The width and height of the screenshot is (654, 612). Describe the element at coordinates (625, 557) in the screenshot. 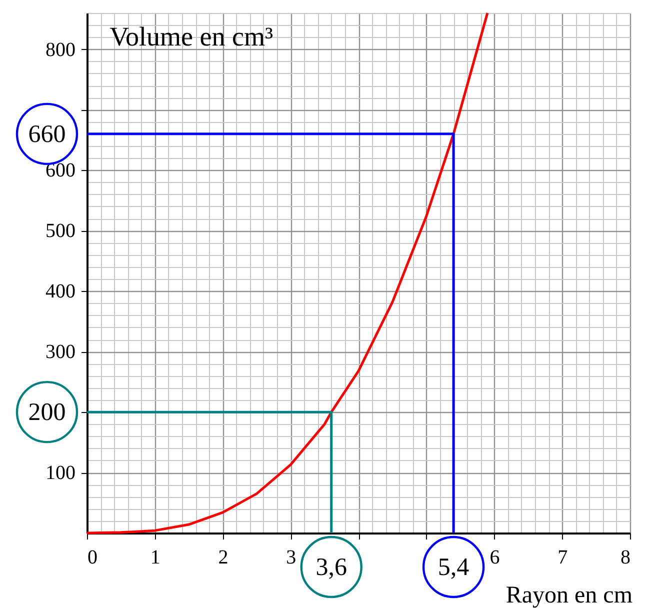

I see `x-tick-label: 8` at that location.